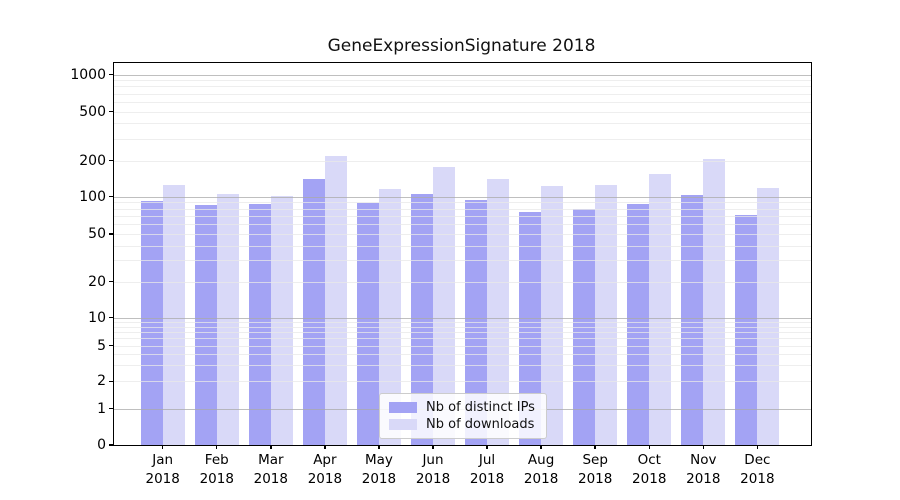 The width and height of the screenshot is (900, 500). Describe the element at coordinates (101, 381) in the screenshot. I see `y-tick-label: 2` at that location.